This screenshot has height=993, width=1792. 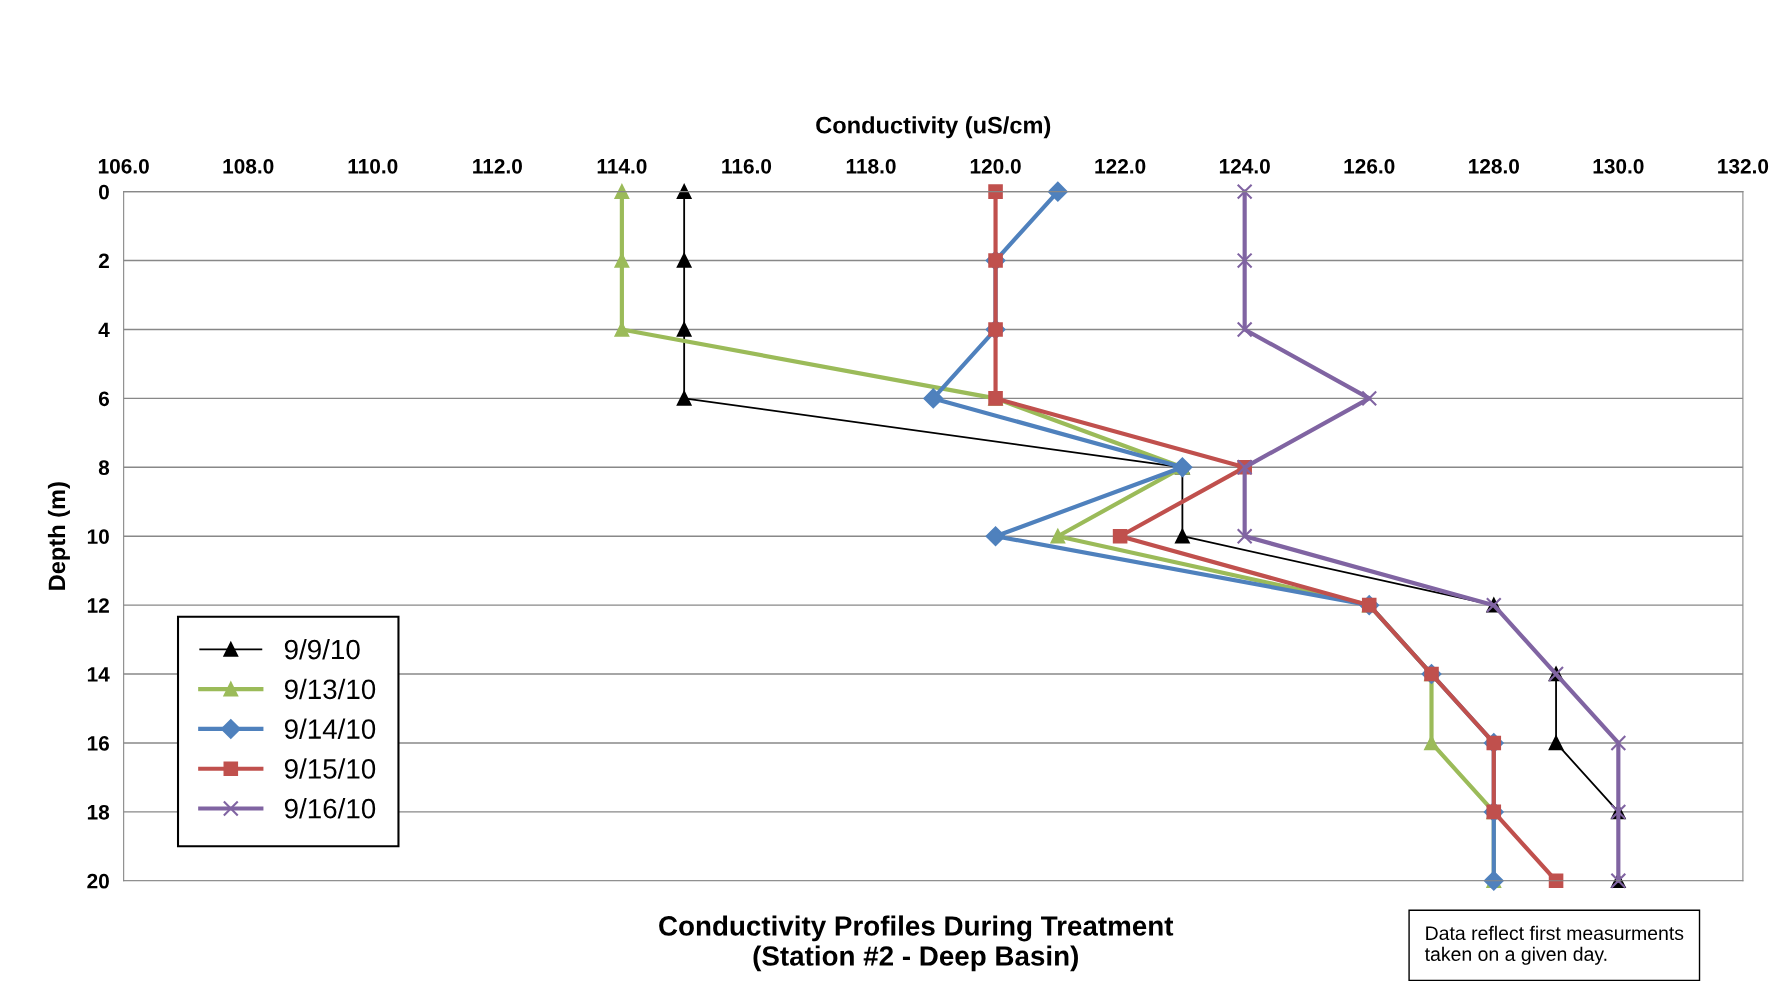 What do you see at coordinates (322, 649) in the screenshot?
I see `legend-label: 9/9/10` at bounding box center [322, 649].